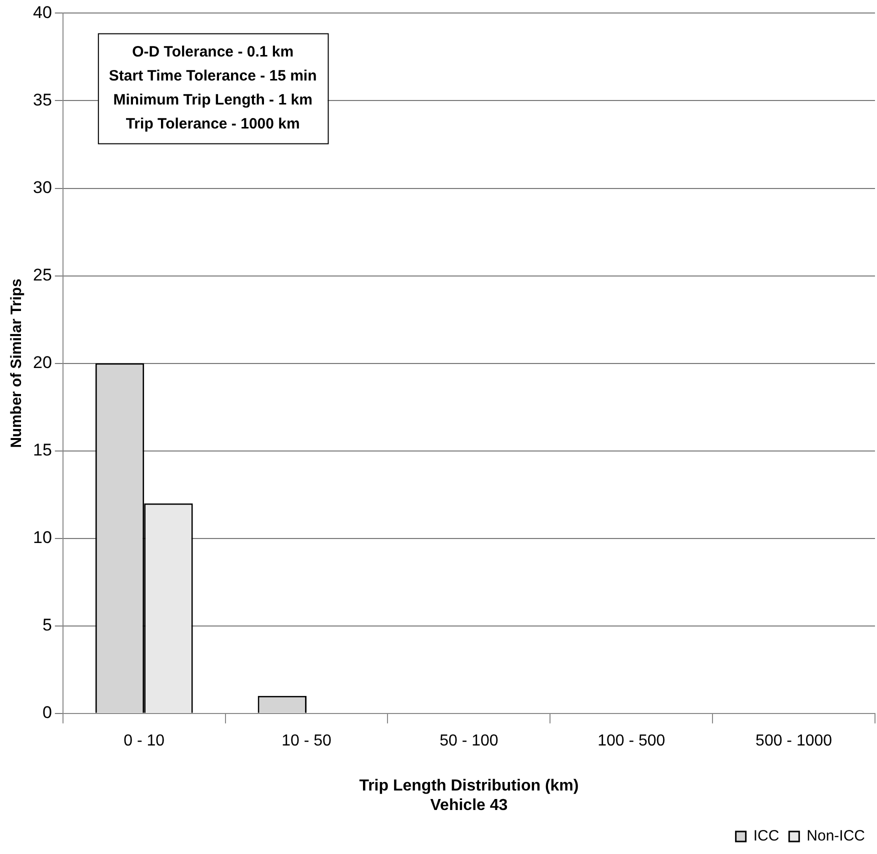 This screenshot has height=854, width=877. I want to click on y-tick-label: 10, so click(42, 538).